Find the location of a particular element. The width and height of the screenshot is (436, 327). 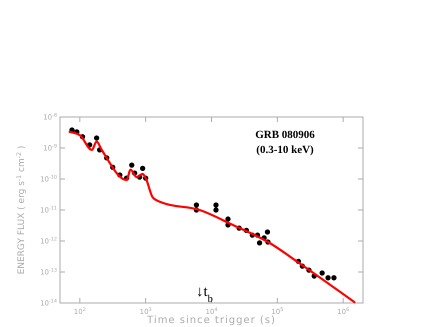

annotation: GRB 080906 is located at coordinates (285, 135).